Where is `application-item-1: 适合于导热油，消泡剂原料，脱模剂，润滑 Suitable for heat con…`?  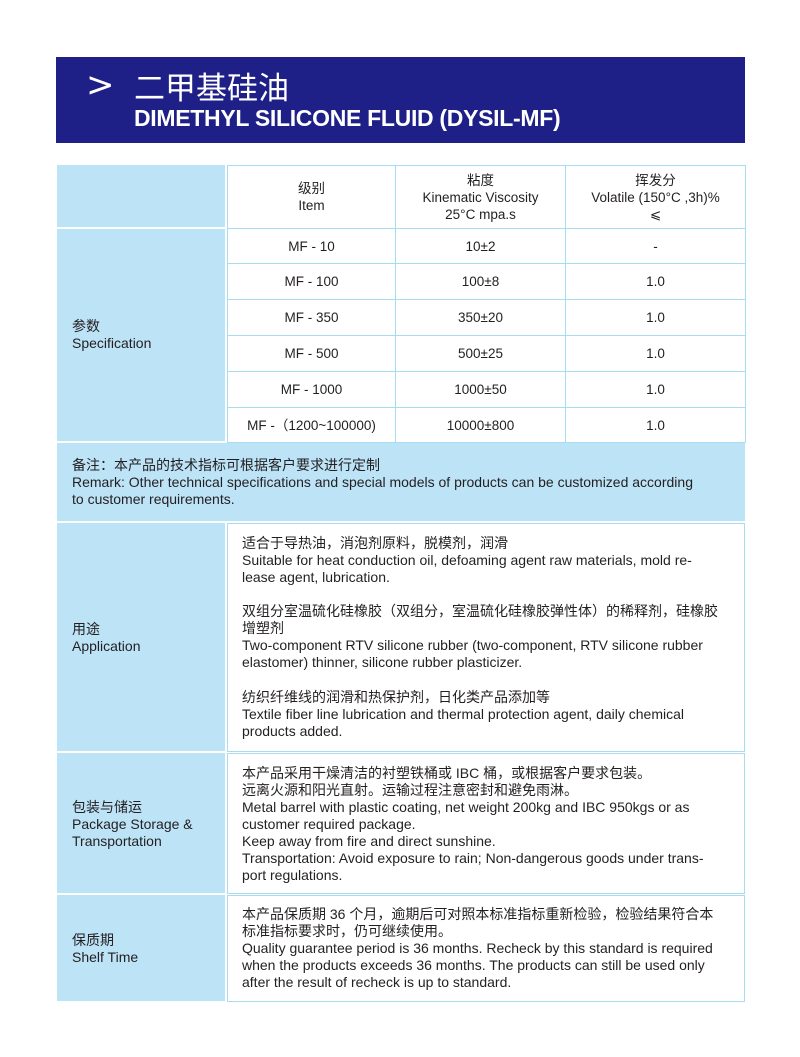
application-item-1: 适合于导热油，消泡剂原料，脱模剂，润滑 Suitable for heat con… is located at coordinates (467, 560).